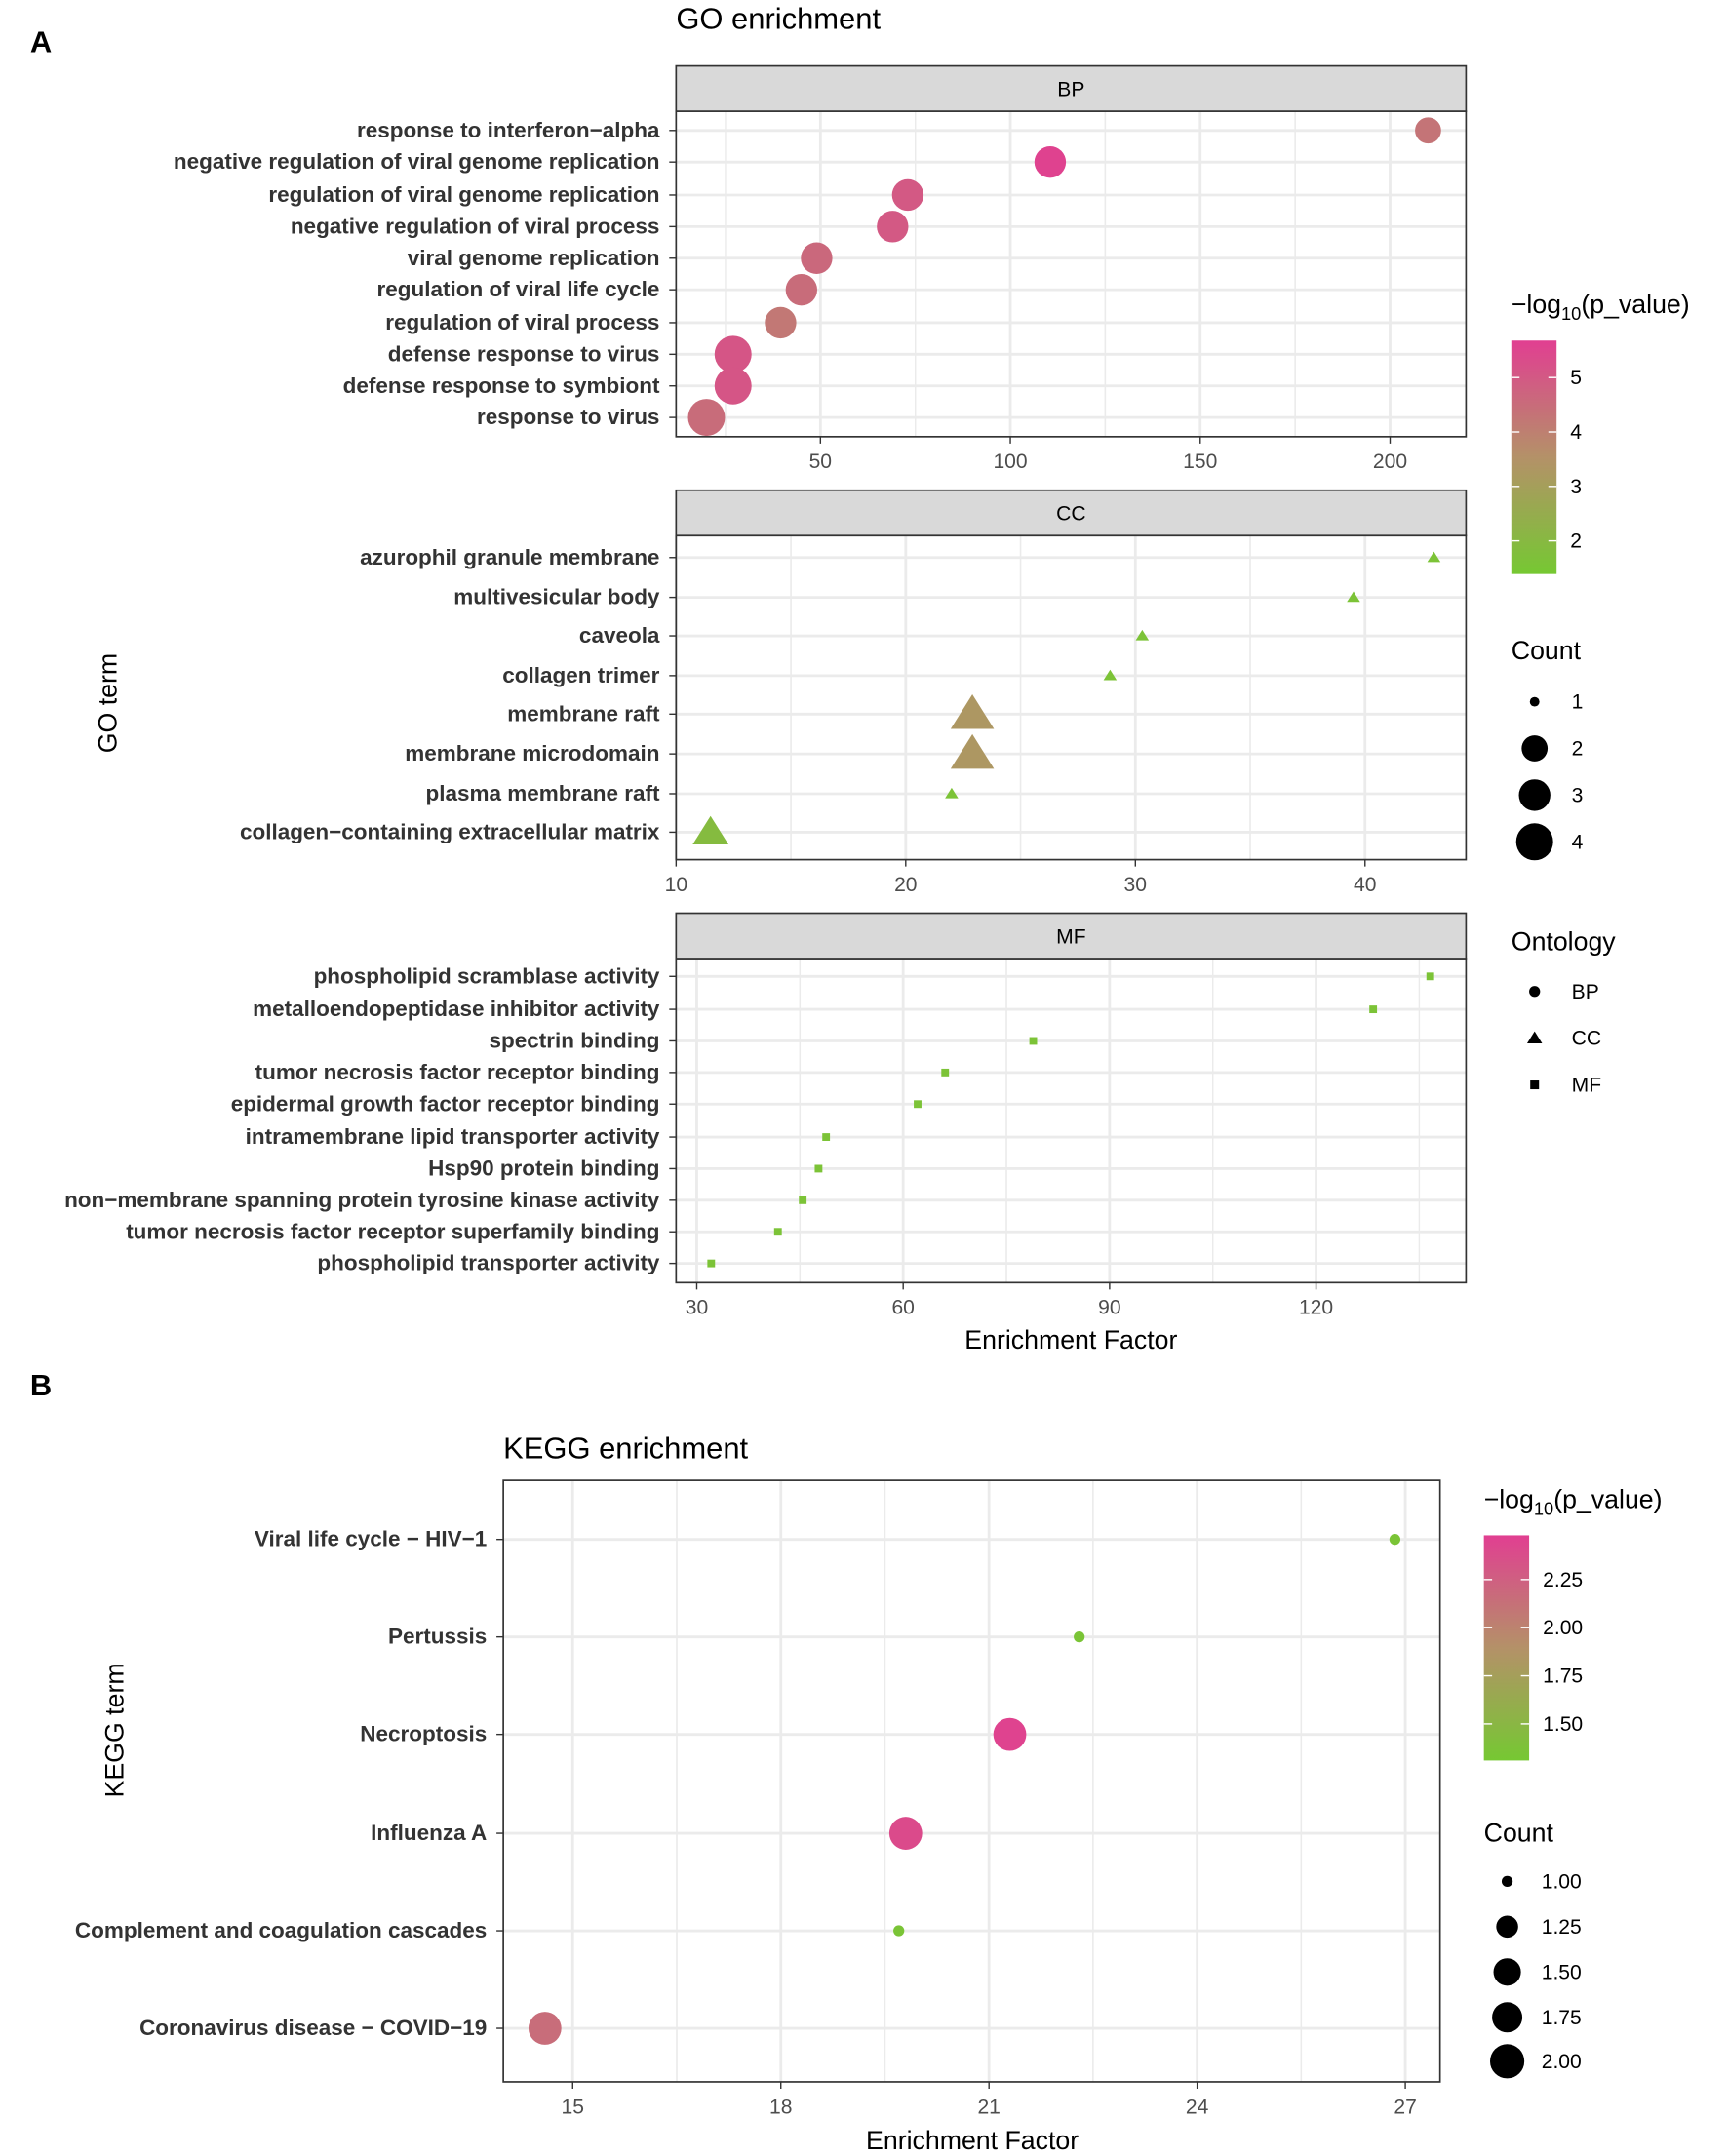  I want to click on term-label: intramembrane lipid transporter activity, so click(453, 1136).